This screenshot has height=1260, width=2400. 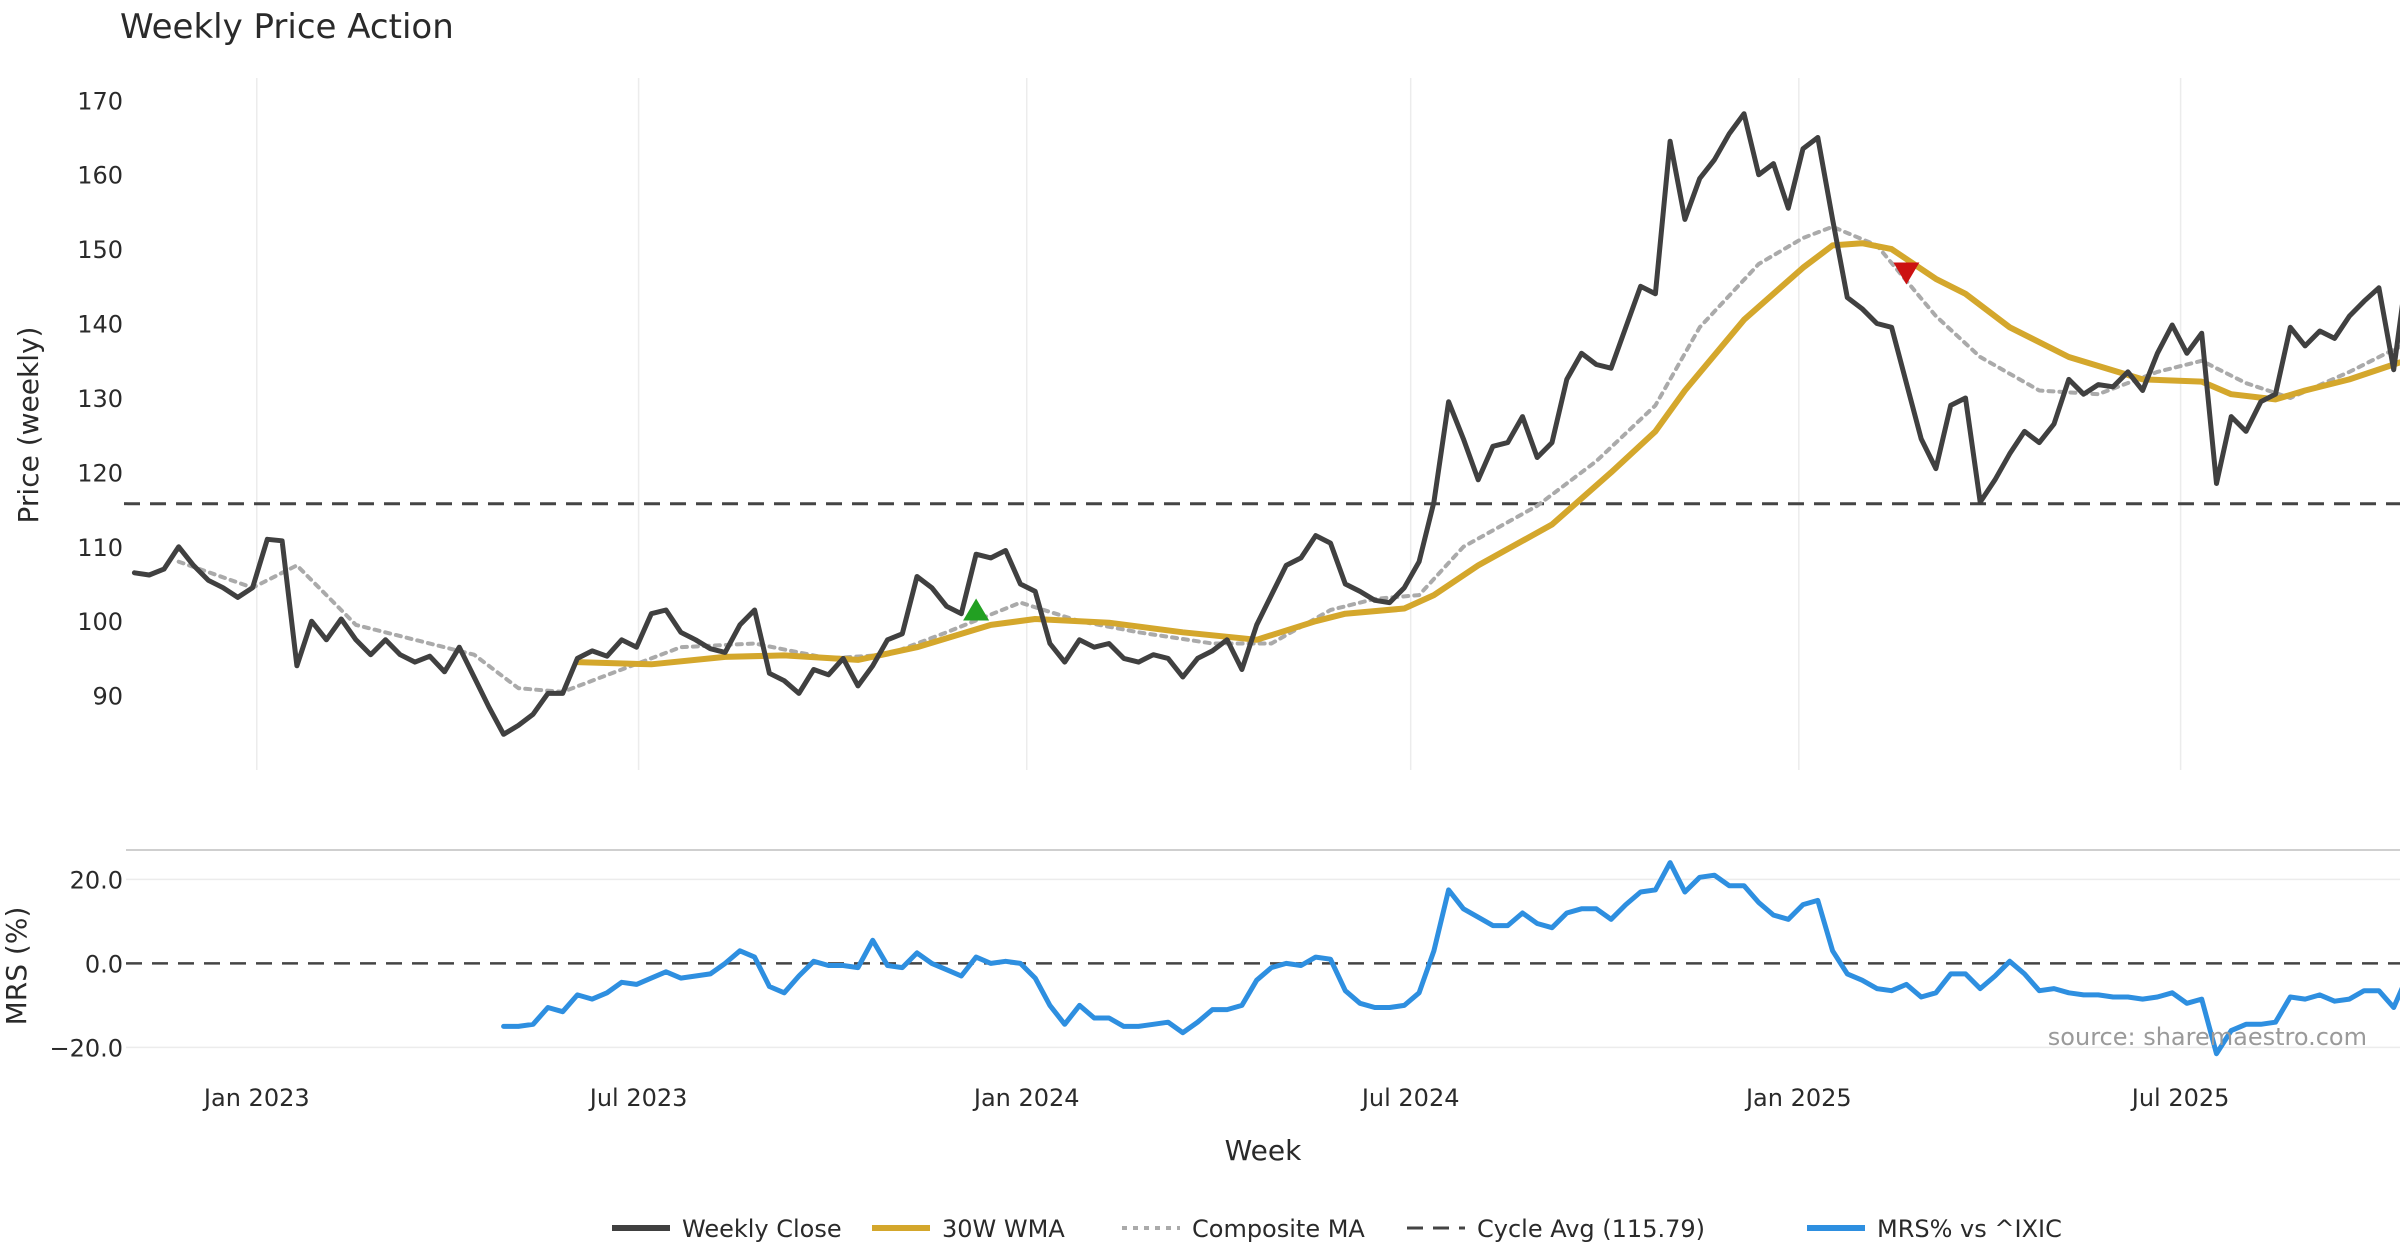 I want to click on mrs-y-axis-label: MRS (%), so click(x=16, y=966).